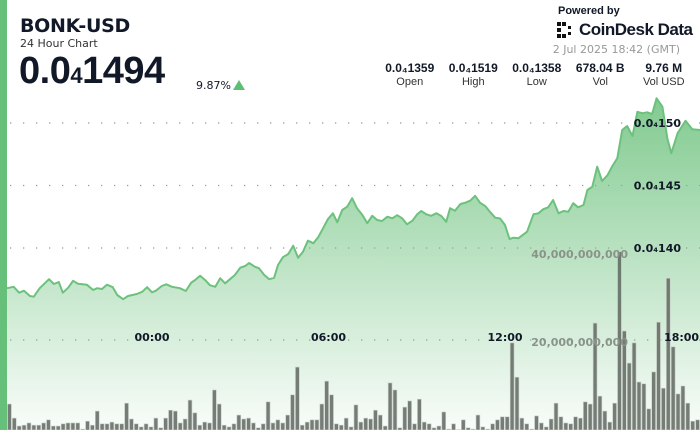  What do you see at coordinates (75, 26) in the screenshot?
I see `symbol-title: BONK-USD` at bounding box center [75, 26].